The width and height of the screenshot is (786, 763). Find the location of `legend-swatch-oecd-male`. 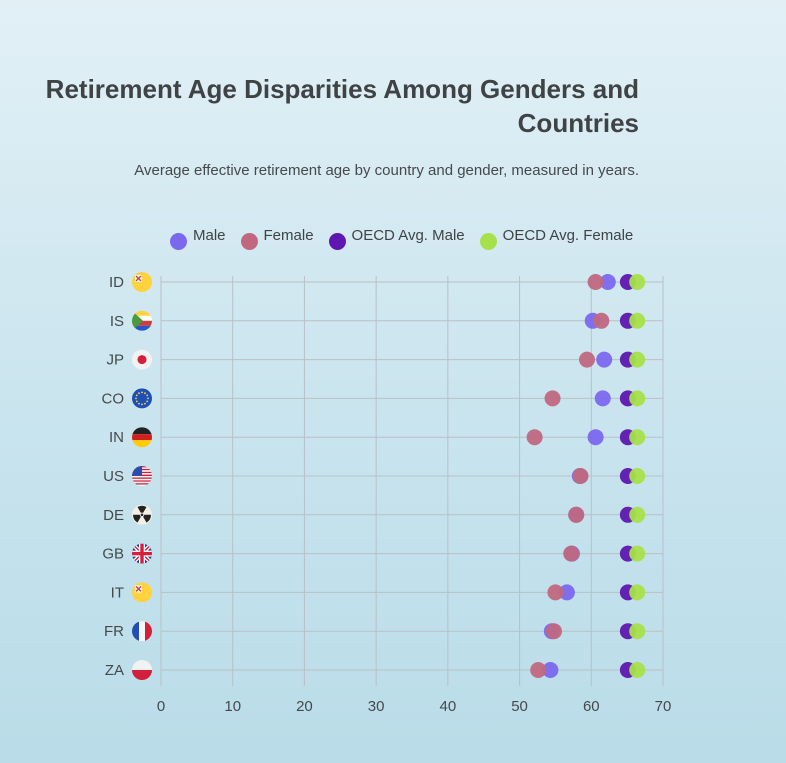

legend-swatch-oecd-male is located at coordinates (337, 241).